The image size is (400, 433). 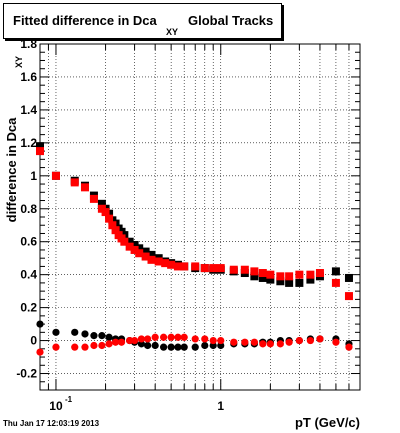 I want to click on x-tick-label: 10, so click(x=56, y=406).